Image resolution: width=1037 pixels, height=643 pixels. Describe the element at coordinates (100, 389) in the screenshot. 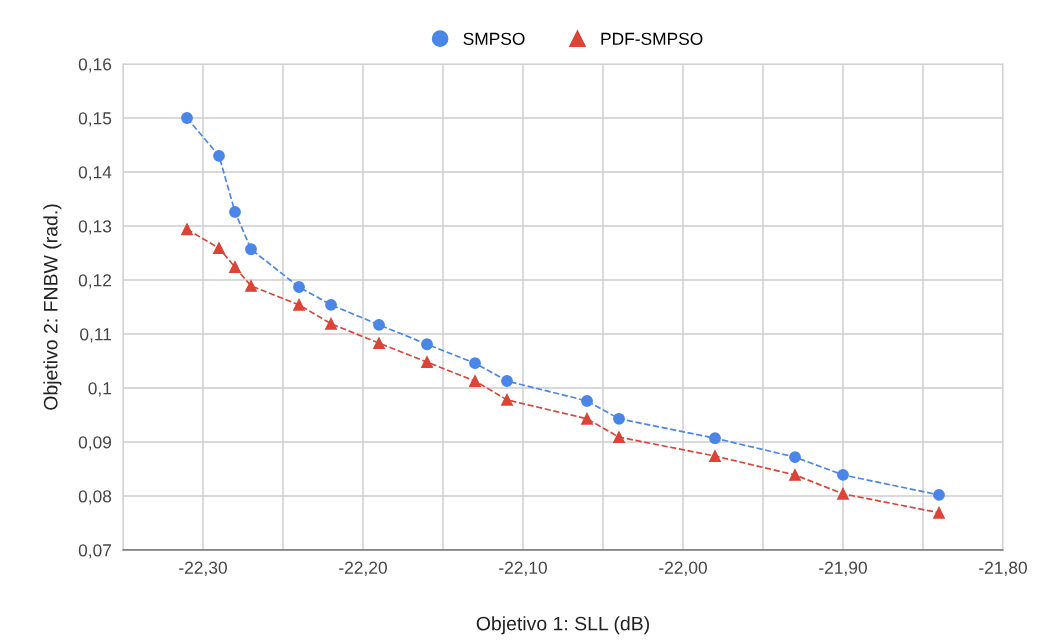

I see `y-tick-label: 0,1` at that location.